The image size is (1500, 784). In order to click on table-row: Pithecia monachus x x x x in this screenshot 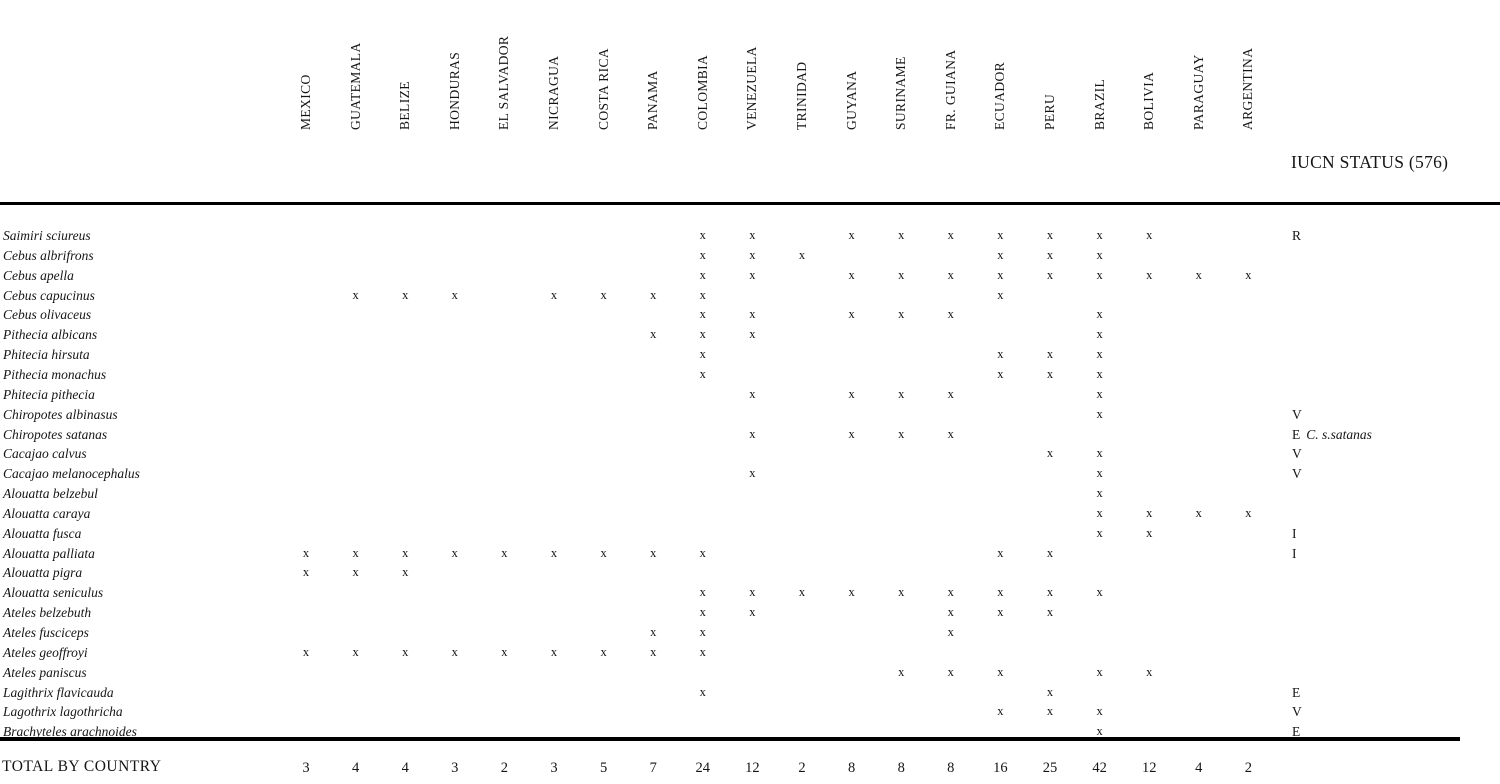, I will do `click(750, 374)`.